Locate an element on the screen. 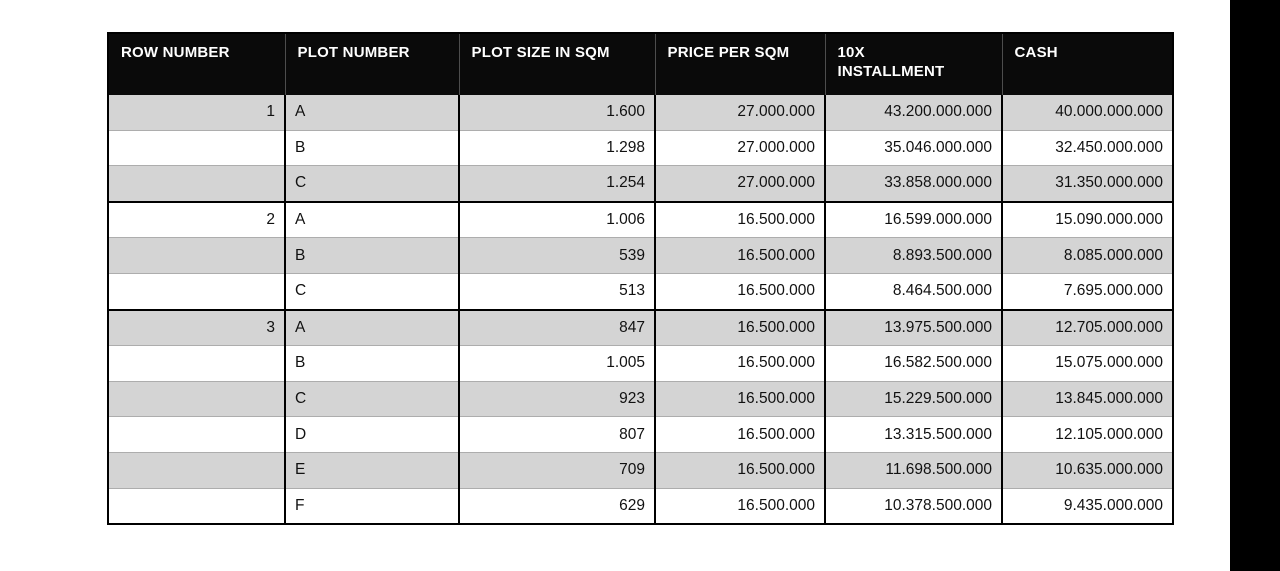  header-label-10x-installment: 10X INSTALLMENT is located at coordinates (891, 62).